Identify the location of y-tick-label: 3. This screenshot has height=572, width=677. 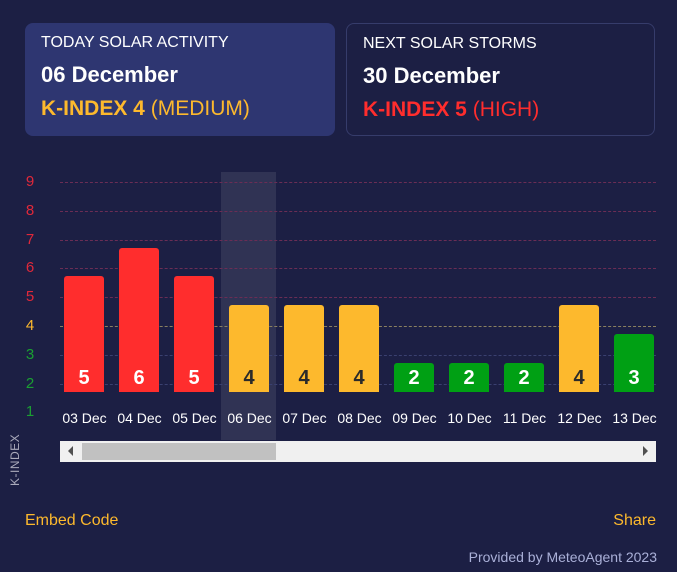
(30, 354).